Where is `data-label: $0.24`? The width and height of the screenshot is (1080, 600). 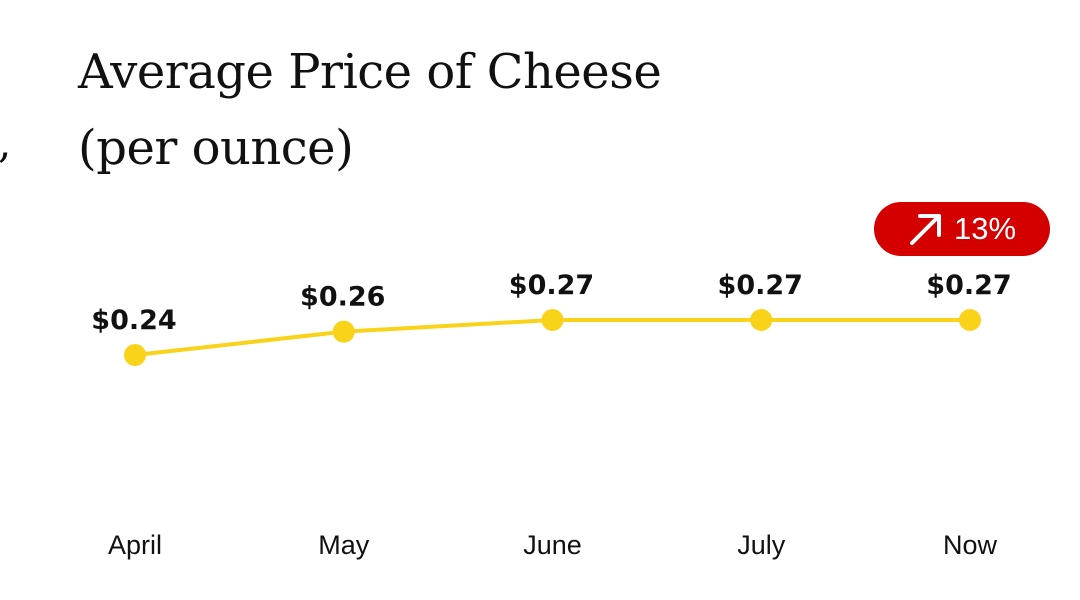
data-label: $0.24 is located at coordinates (133, 320).